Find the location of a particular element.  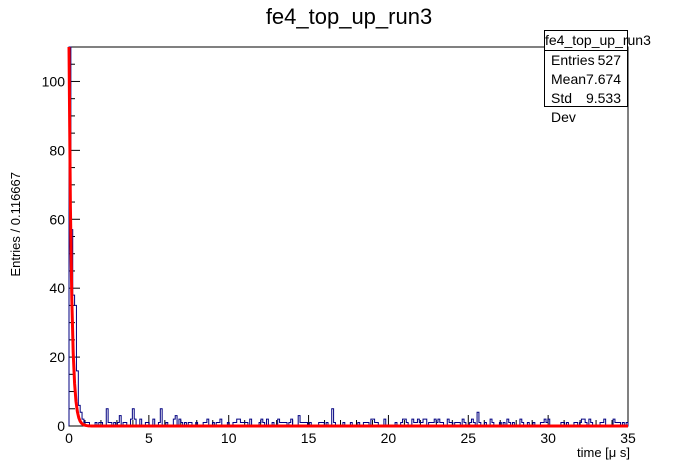

x-tick-label: 25 is located at coordinates (468, 438).